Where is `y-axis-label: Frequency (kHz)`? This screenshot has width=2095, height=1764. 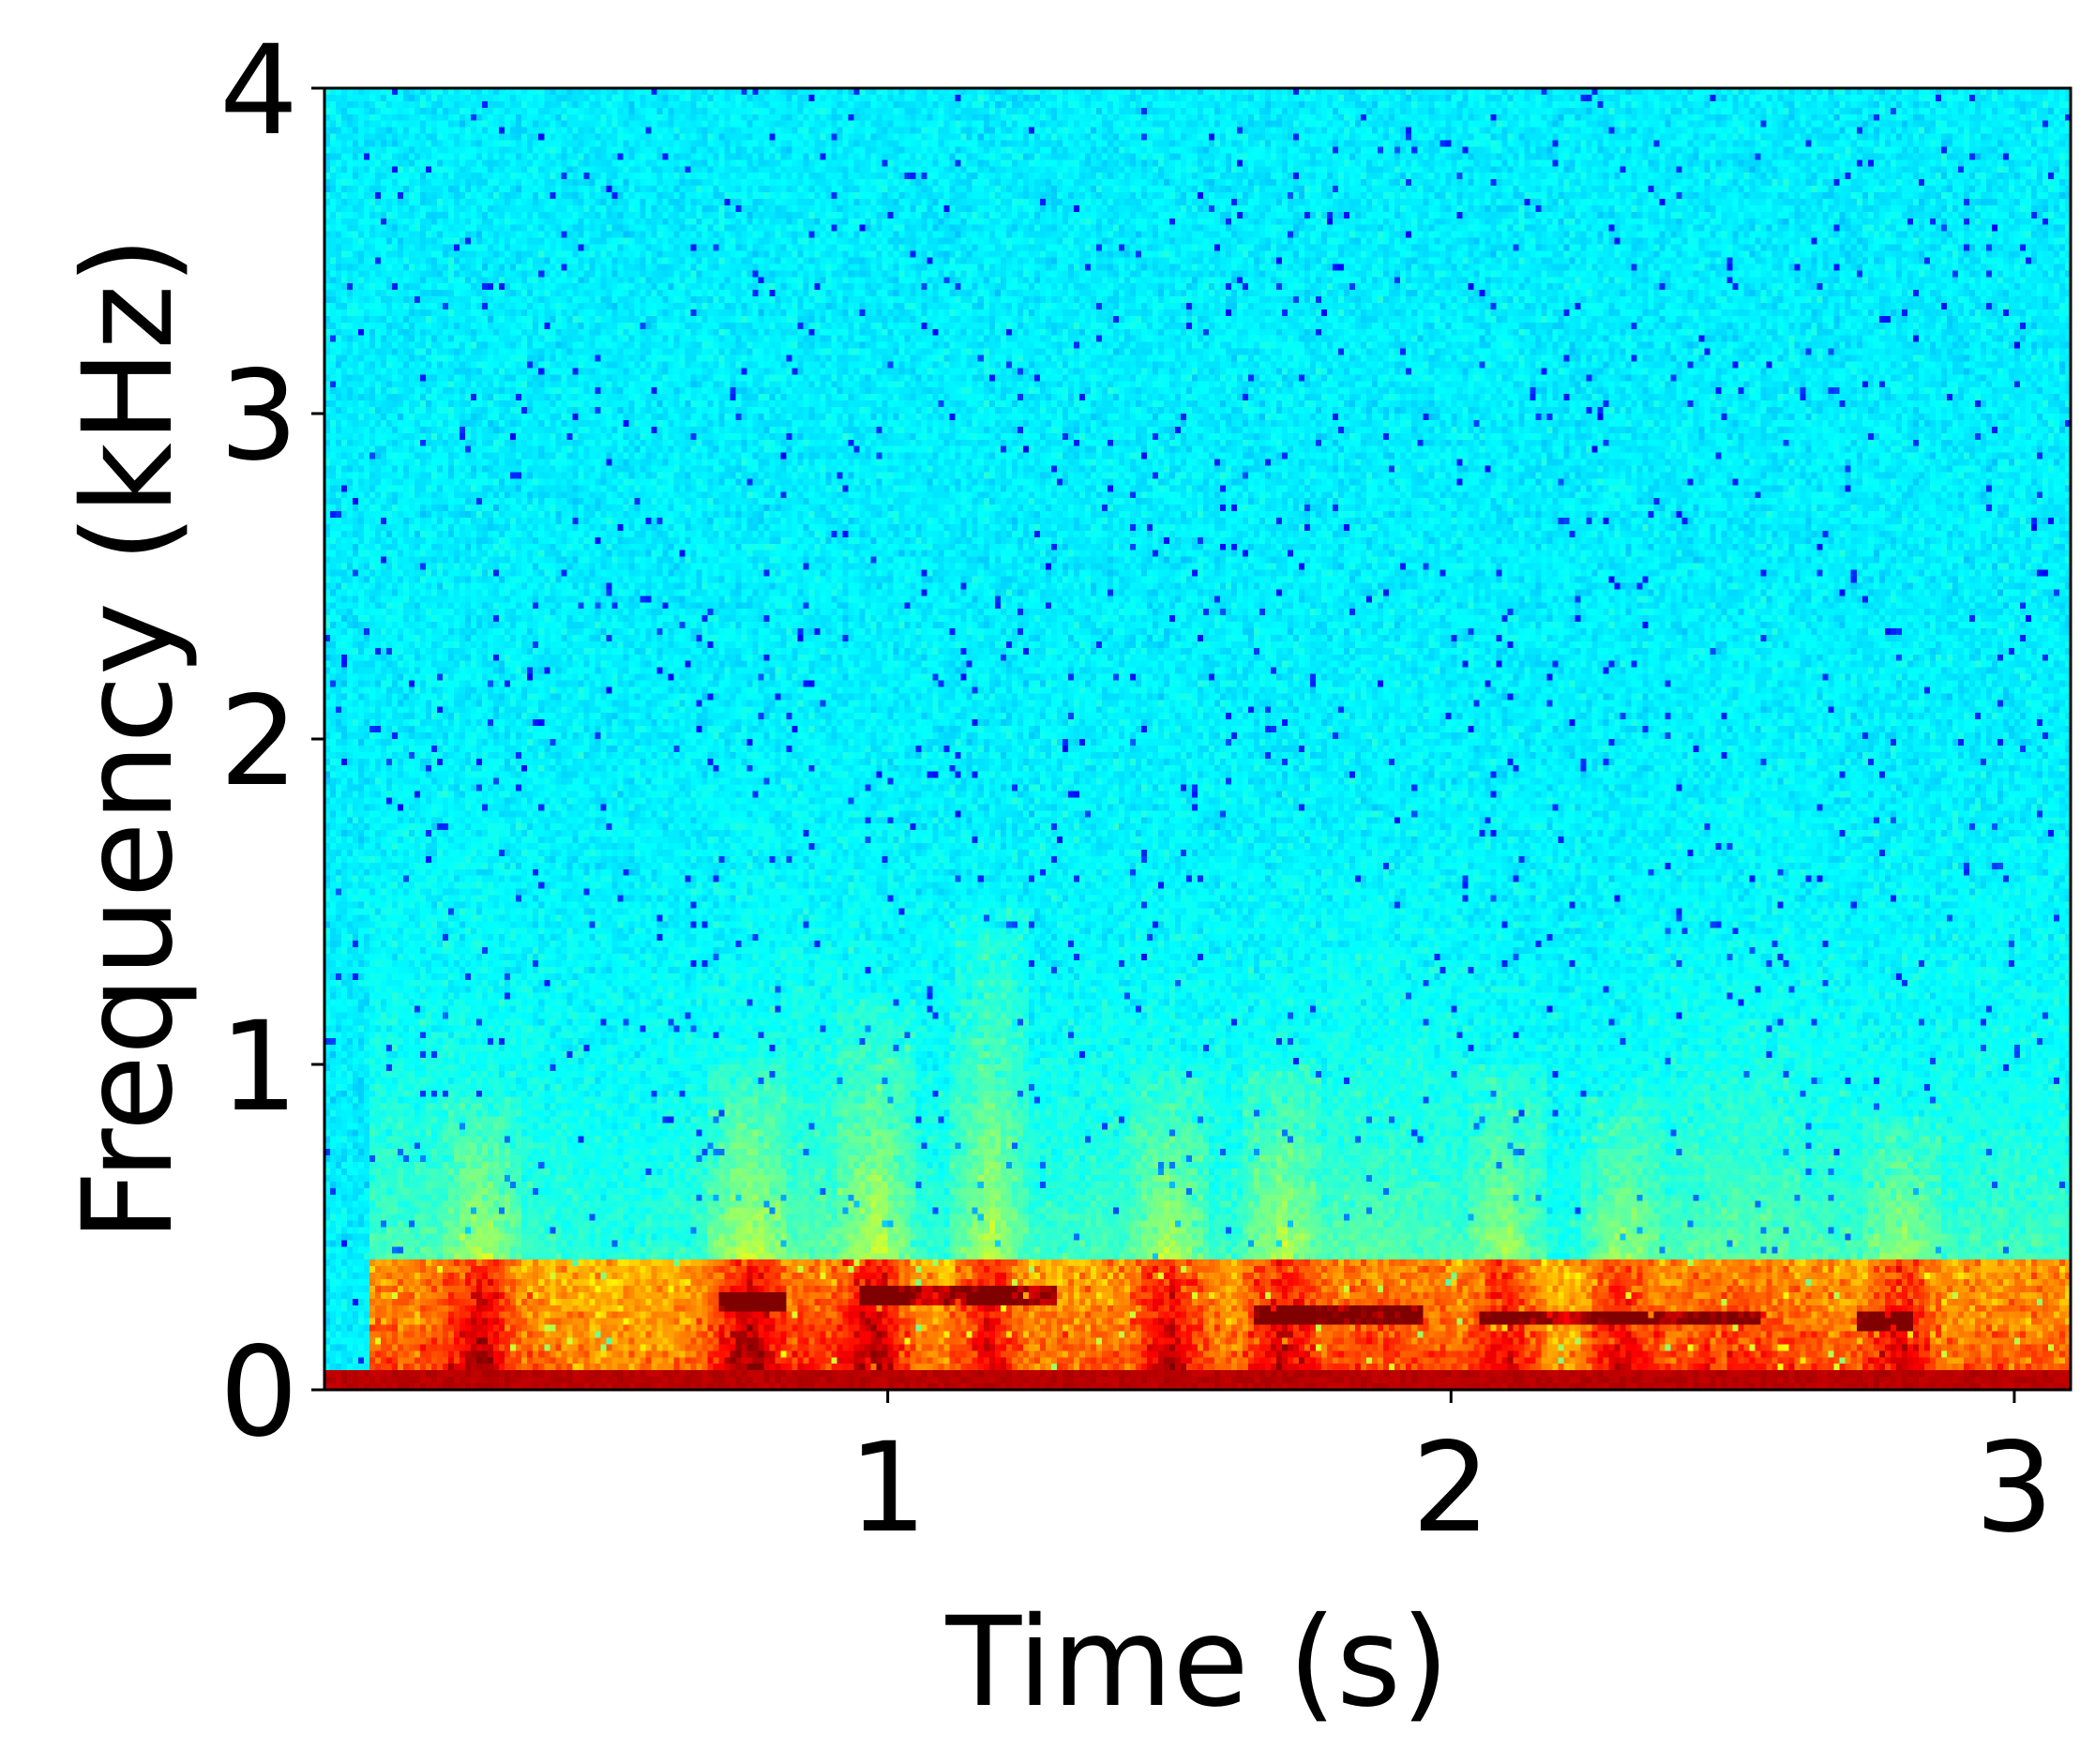 y-axis-label: Frequency (kHz) is located at coordinates (128, 739).